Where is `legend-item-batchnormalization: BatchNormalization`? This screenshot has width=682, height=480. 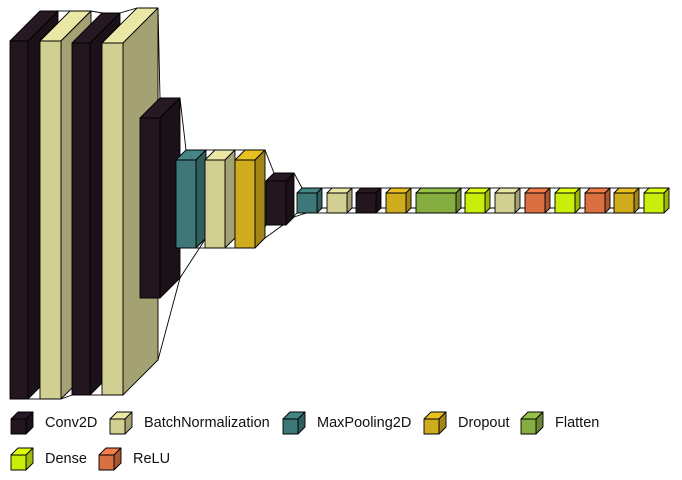 legend-item-batchnormalization: BatchNormalization is located at coordinates (189, 423).